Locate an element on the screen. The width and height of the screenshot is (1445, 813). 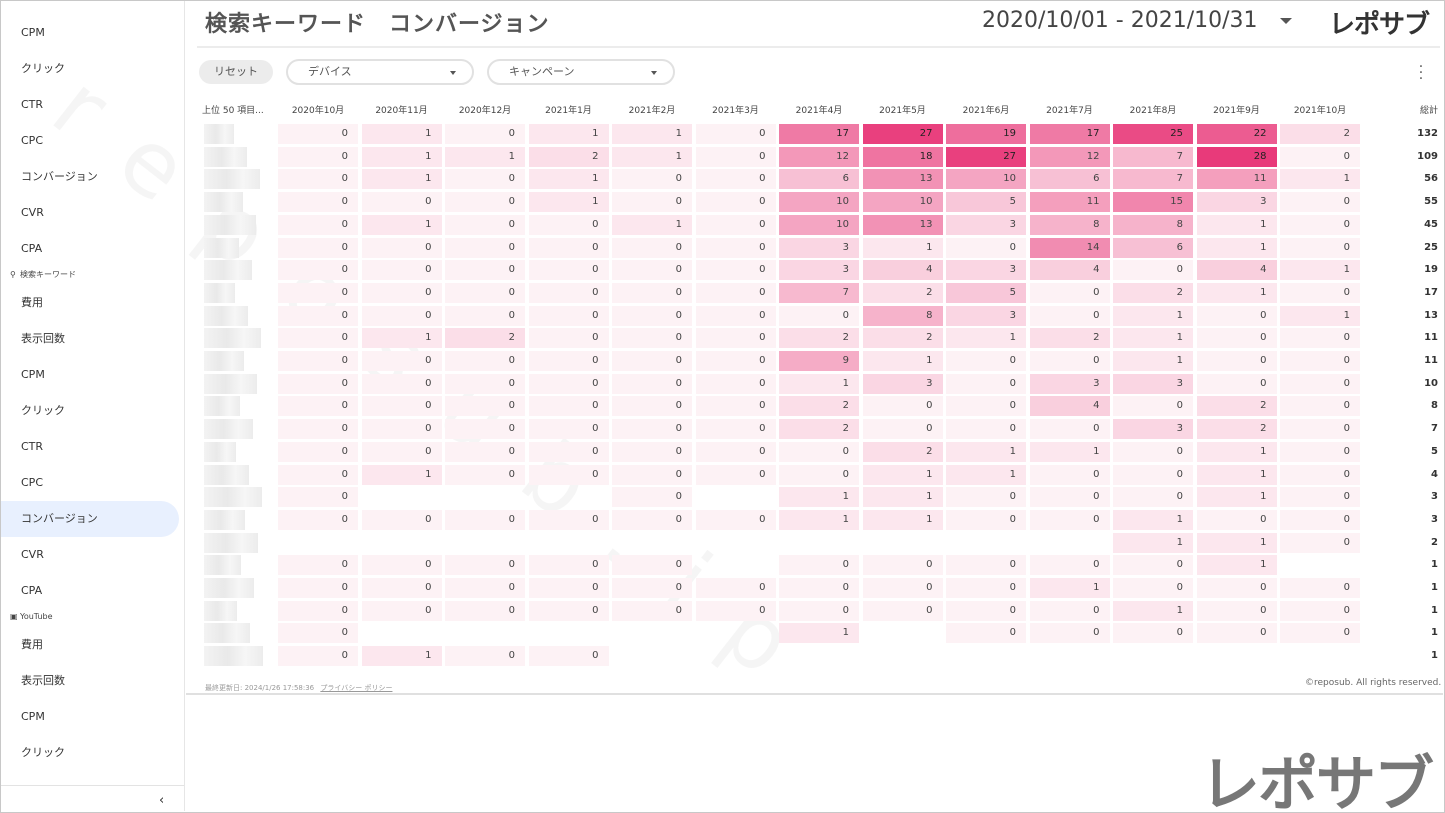
column-header-month: 2021年4月 is located at coordinates (819, 111).